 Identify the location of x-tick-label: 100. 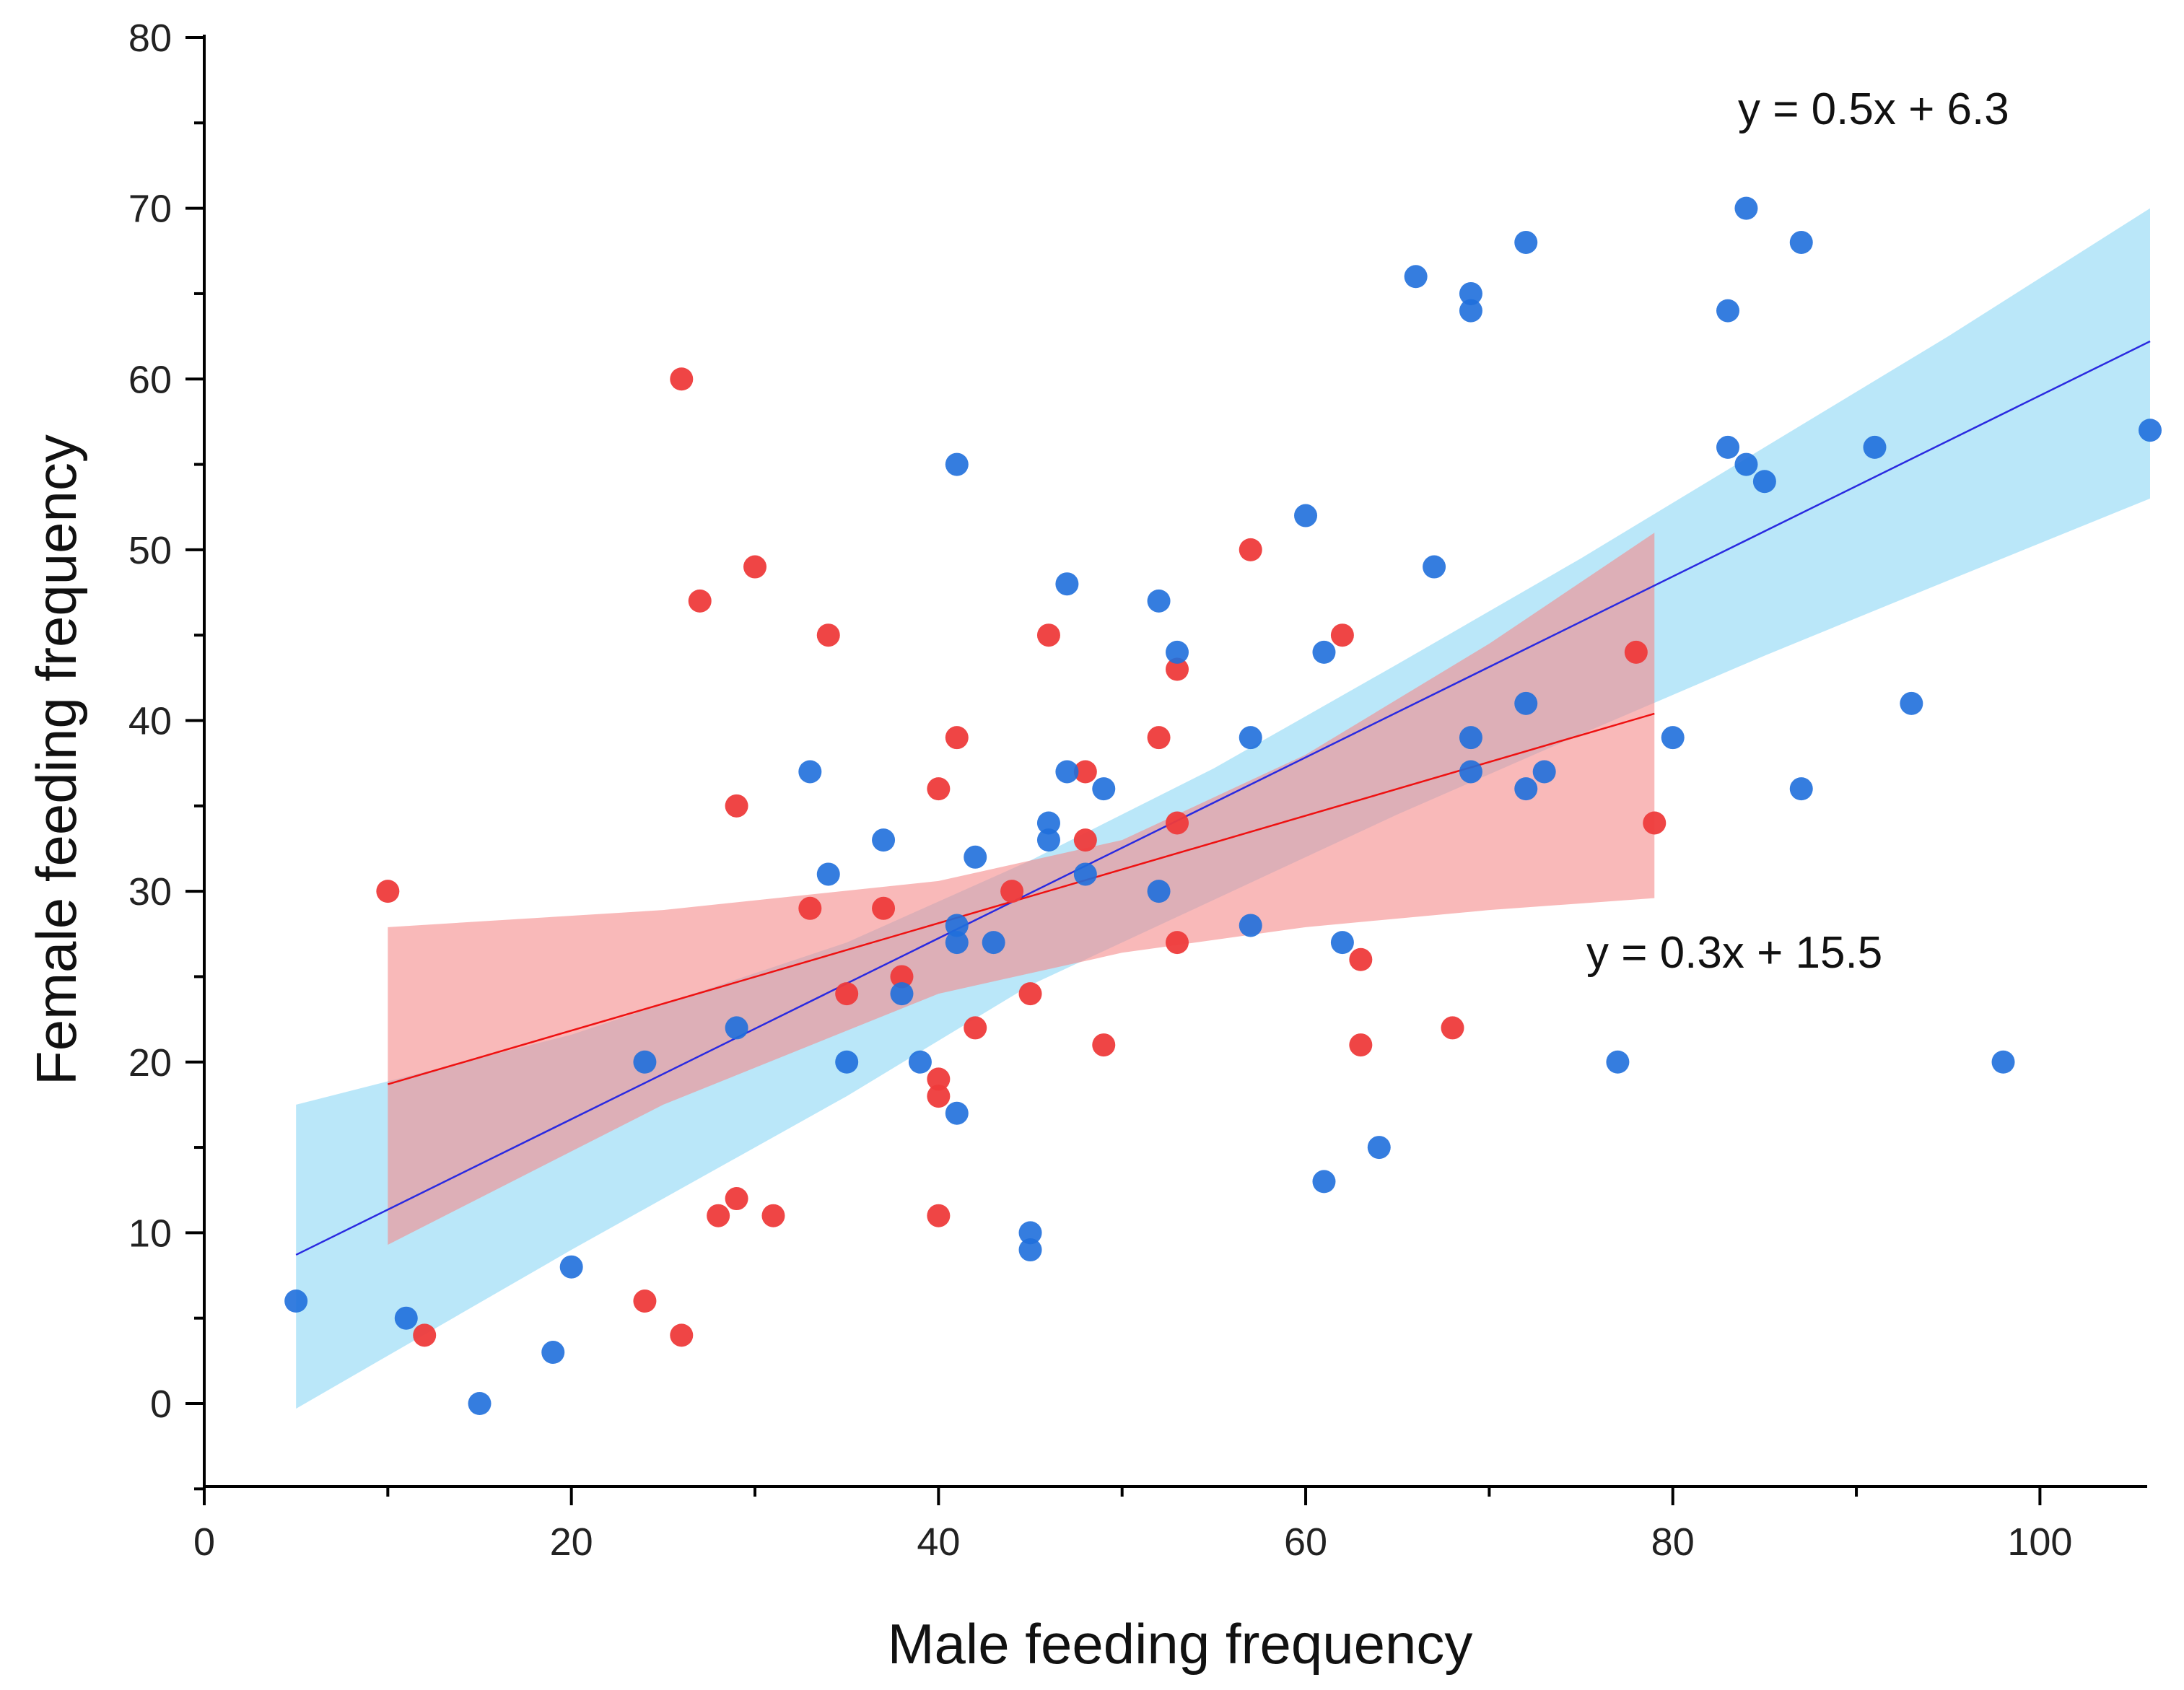
(2039, 1542).